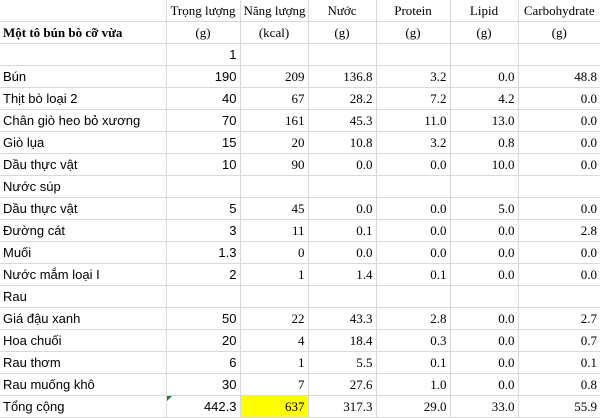 The height and width of the screenshot is (418, 600). I want to click on weight-value: 10, so click(203, 164).